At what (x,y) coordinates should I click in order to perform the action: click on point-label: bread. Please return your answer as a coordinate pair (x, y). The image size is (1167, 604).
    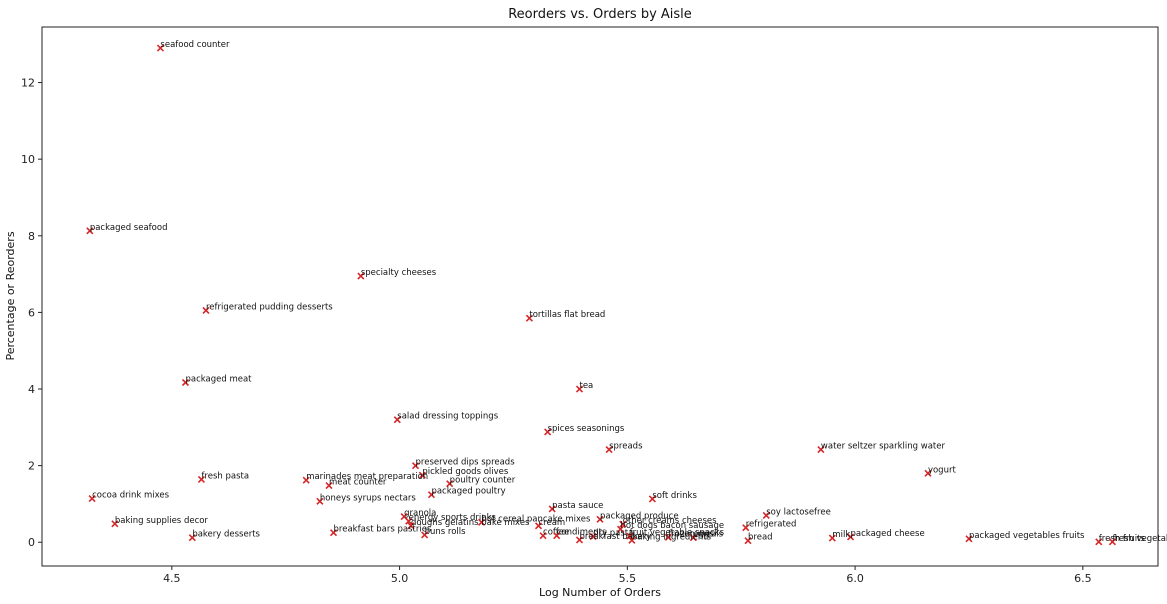
    Looking at the image, I should click on (760, 538).